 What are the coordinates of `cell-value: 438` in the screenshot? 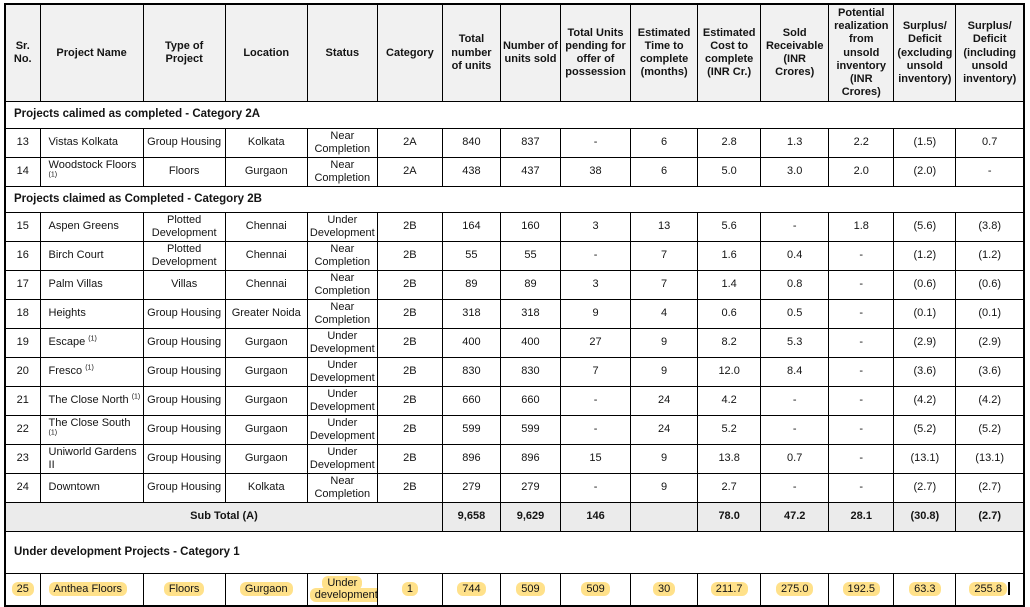 It's located at (471, 171).